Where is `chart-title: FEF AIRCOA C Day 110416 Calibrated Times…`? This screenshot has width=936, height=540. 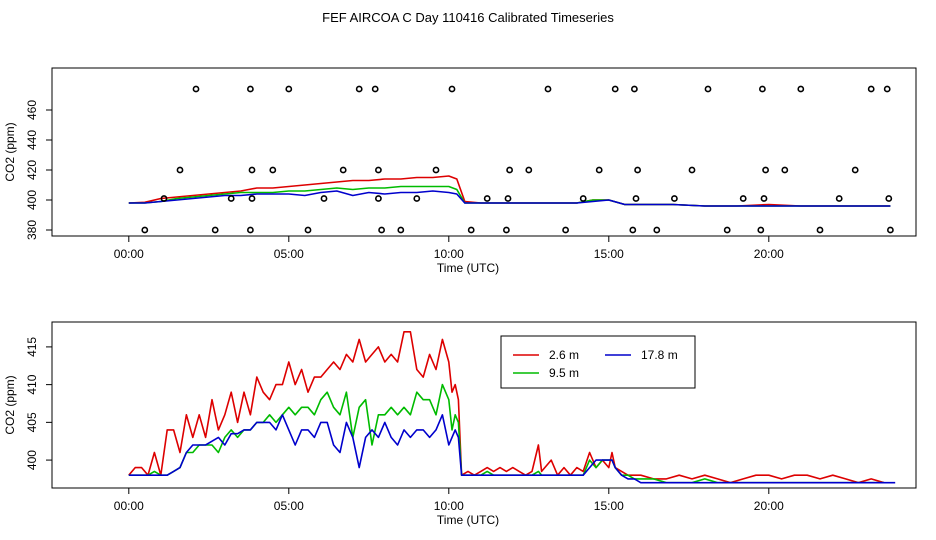 chart-title: FEF AIRCOA C Day 110416 Calibrated Times… is located at coordinates (468, 17).